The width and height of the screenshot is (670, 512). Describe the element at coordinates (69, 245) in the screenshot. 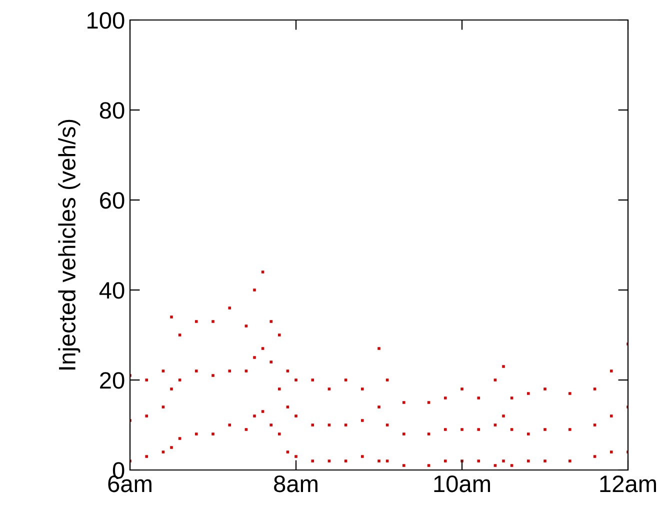

I see `y-axis-title: Injected vehicles (veh/s)` at that location.